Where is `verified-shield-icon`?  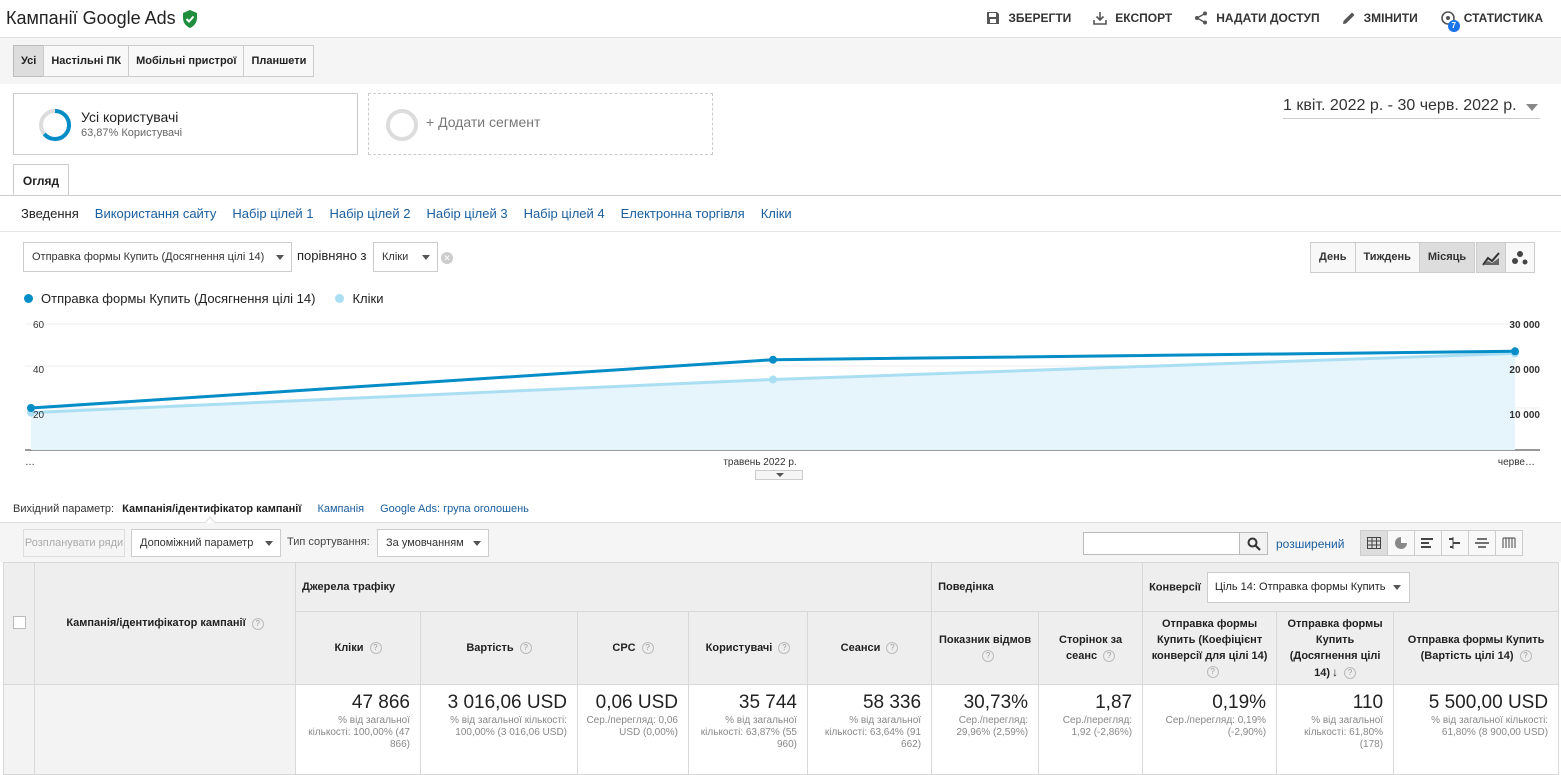 verified-shield-icon is located at coordinates (189, 18).